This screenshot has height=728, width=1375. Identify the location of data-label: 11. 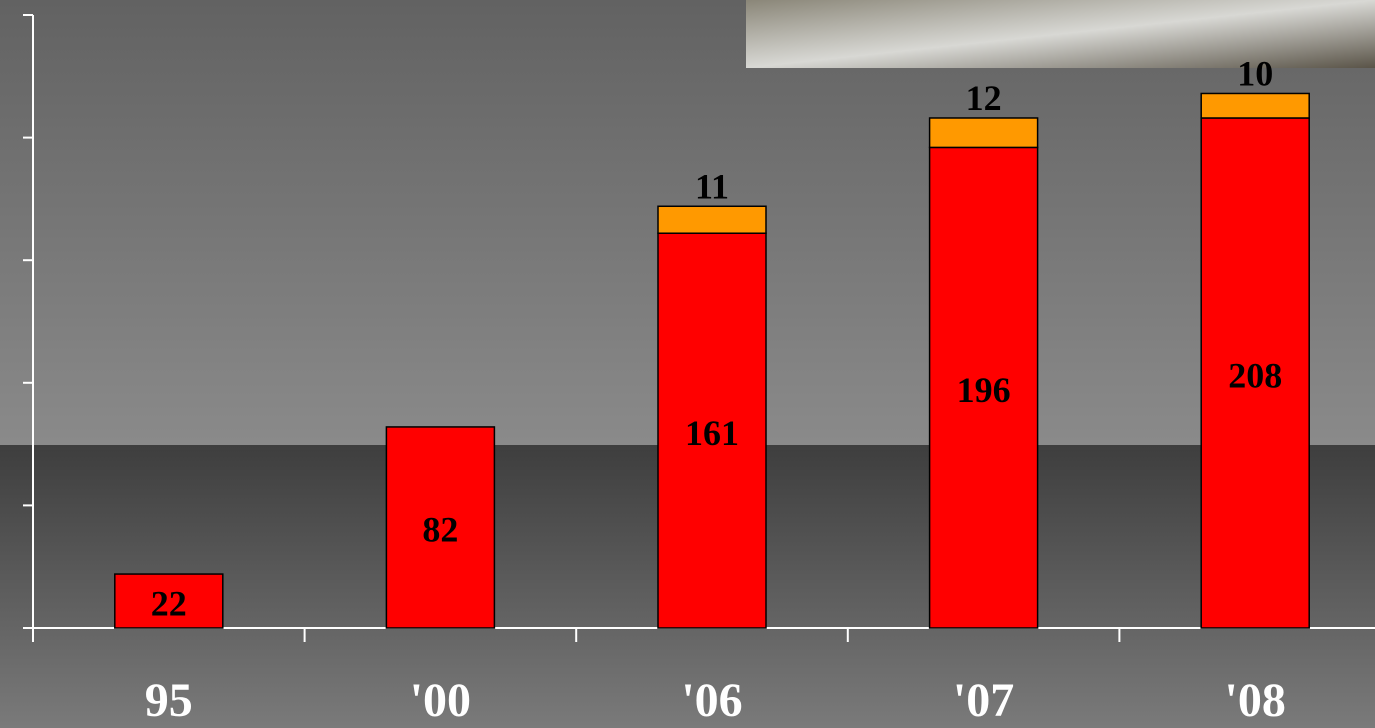
(712, 187).